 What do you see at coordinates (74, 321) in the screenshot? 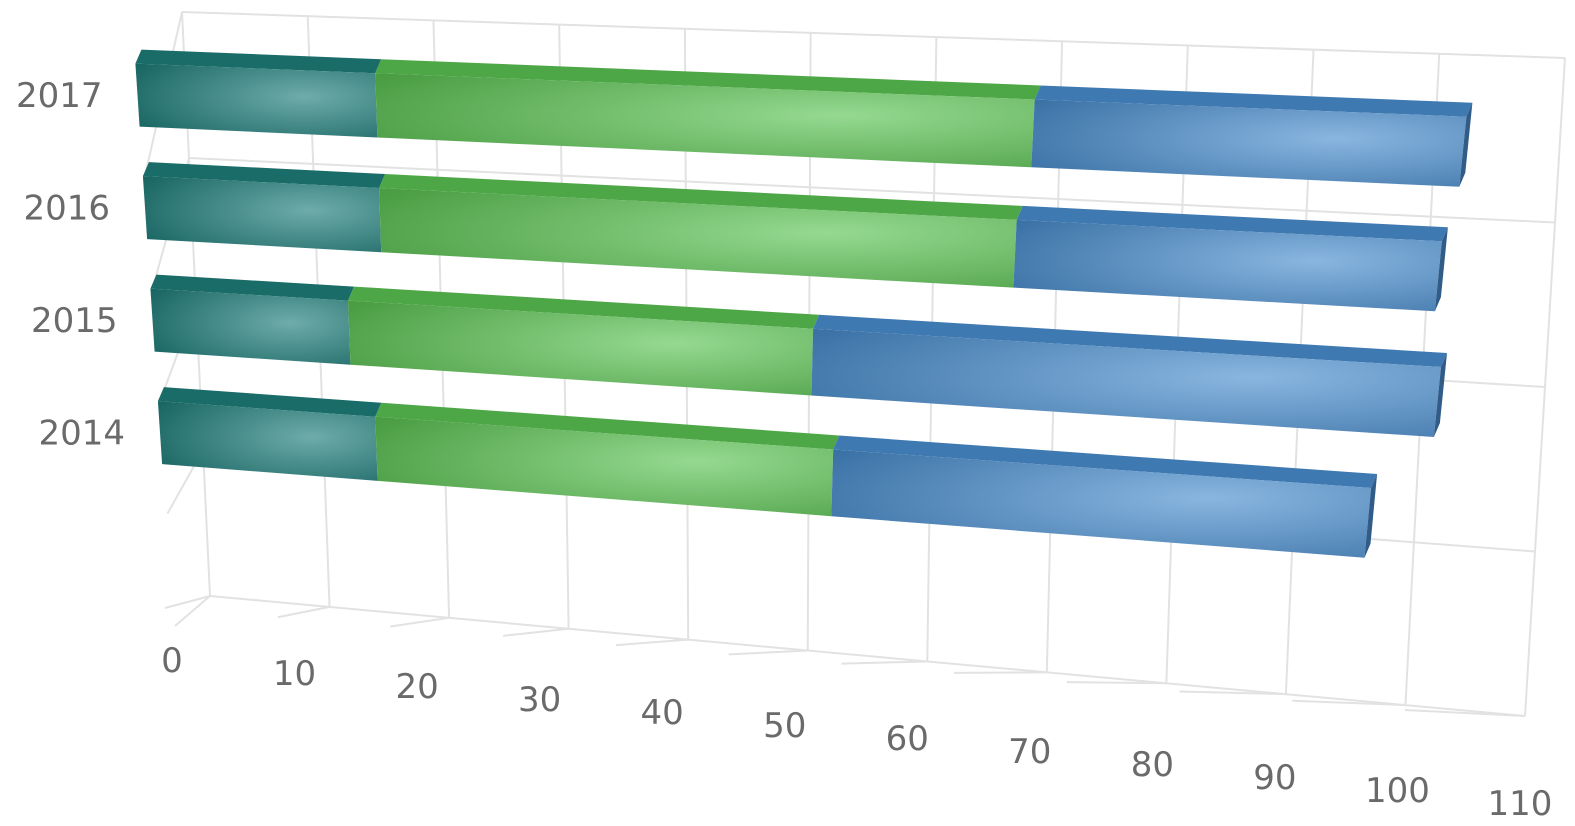
I see `category-label: 2015` at bounding box center [74, 321].